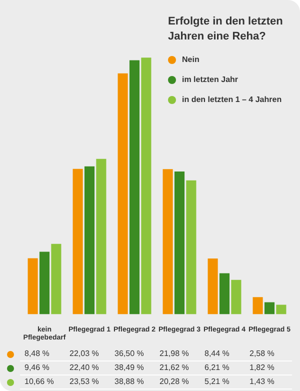 This screenshot has height=391, width=300. What do you see at coordinates (174, 353) in the screenshot?
I see `data-label: 21,98 %` at bounding box center [174, 353].